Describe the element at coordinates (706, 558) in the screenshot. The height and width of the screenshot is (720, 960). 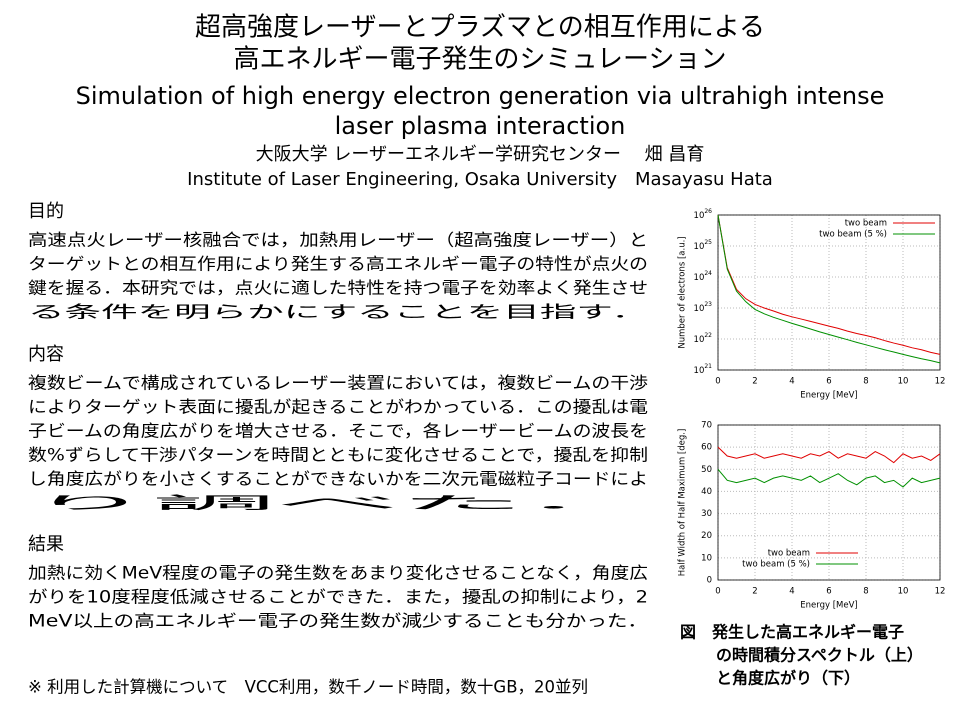
I see `y-tick-label: 10` at that location.